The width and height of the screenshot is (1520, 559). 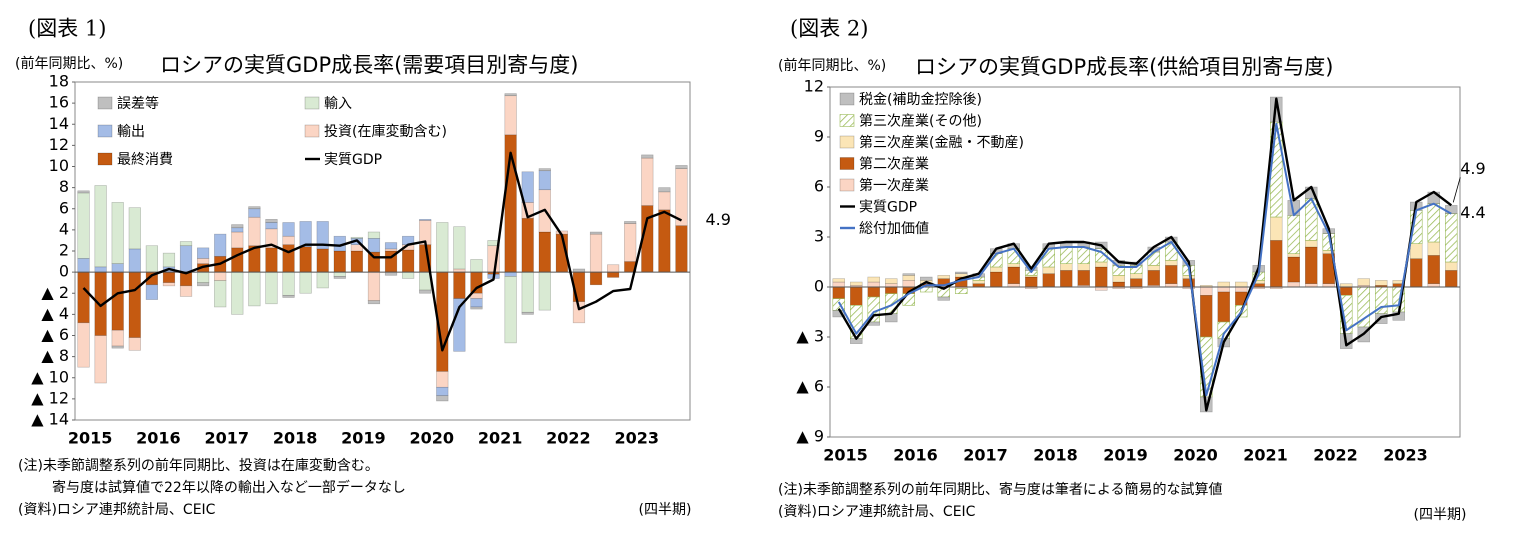 What do you see at coordinates (1335, 455) in the screenshot?
I see `x-tick-label: 2022` at bounding box center [1335, 455].